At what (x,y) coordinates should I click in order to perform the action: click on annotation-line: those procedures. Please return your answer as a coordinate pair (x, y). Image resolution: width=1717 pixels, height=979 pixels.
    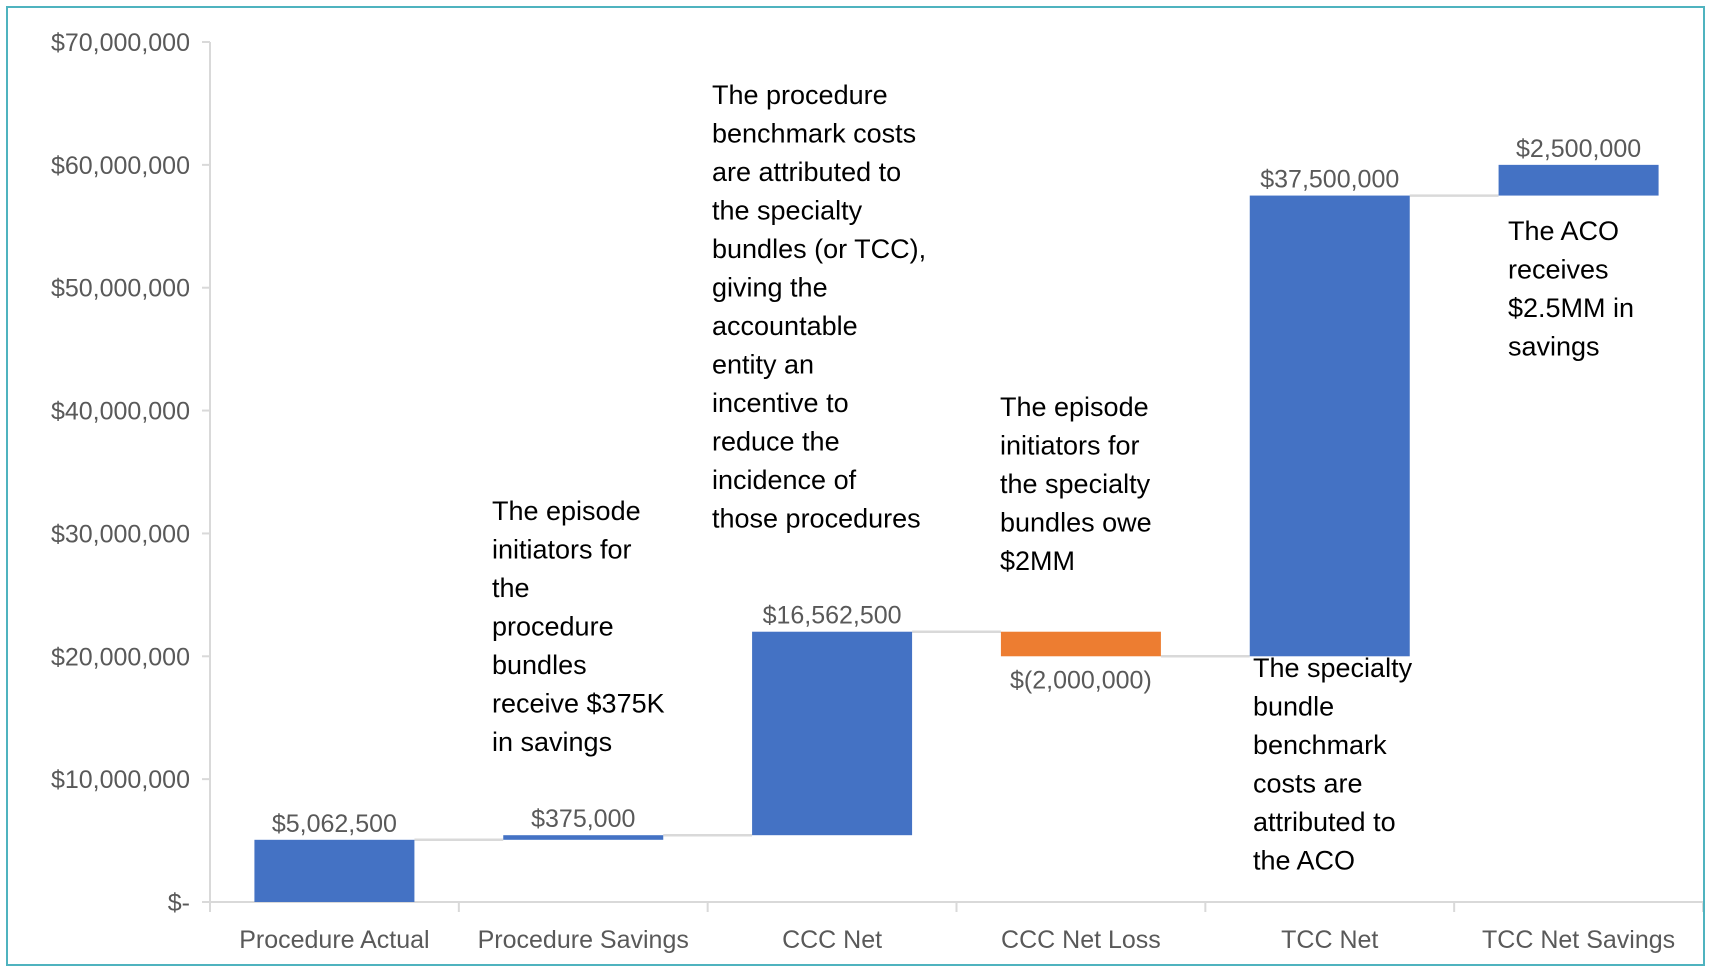
    Looking at the image, I should click on (816, 519).